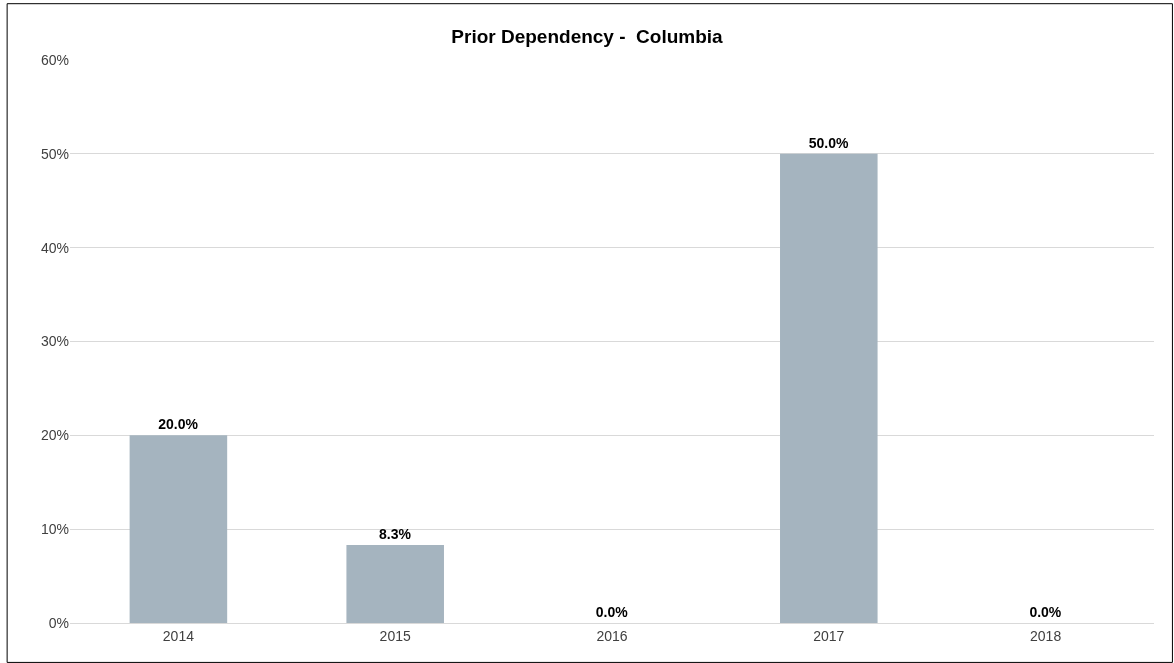  What do you see at coordinates (54, 435) in the screenshot?
I see `y-tick-label: 20%` at bounding box center [54, 435].